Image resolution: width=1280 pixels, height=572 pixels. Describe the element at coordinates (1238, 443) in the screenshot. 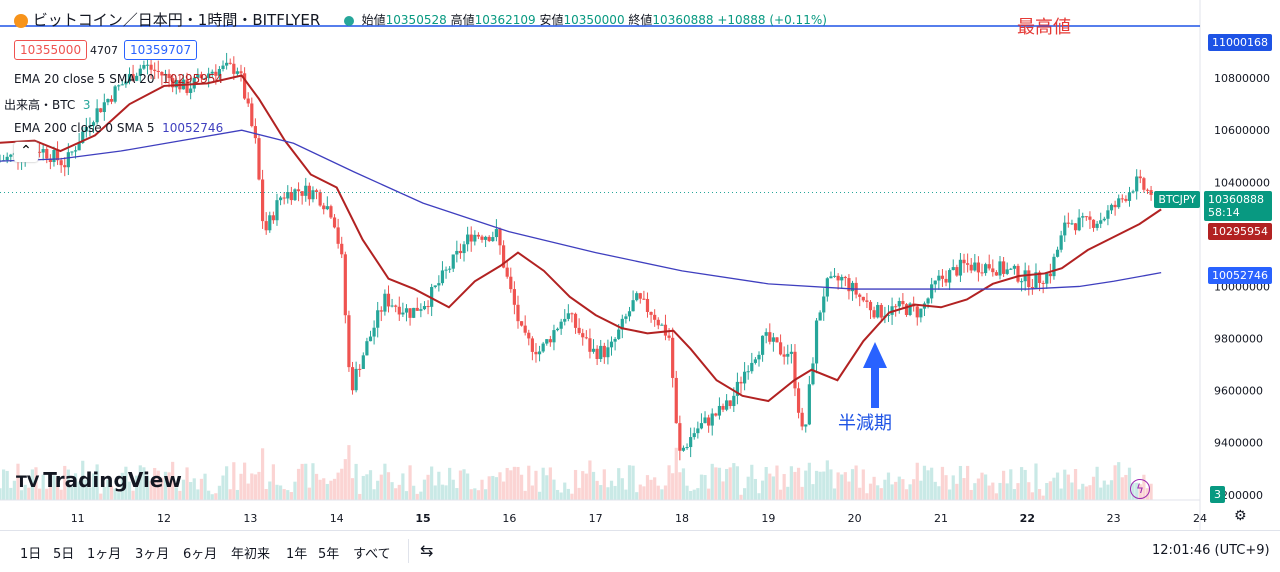

I see `y-tick-label: 9400000` at that location.